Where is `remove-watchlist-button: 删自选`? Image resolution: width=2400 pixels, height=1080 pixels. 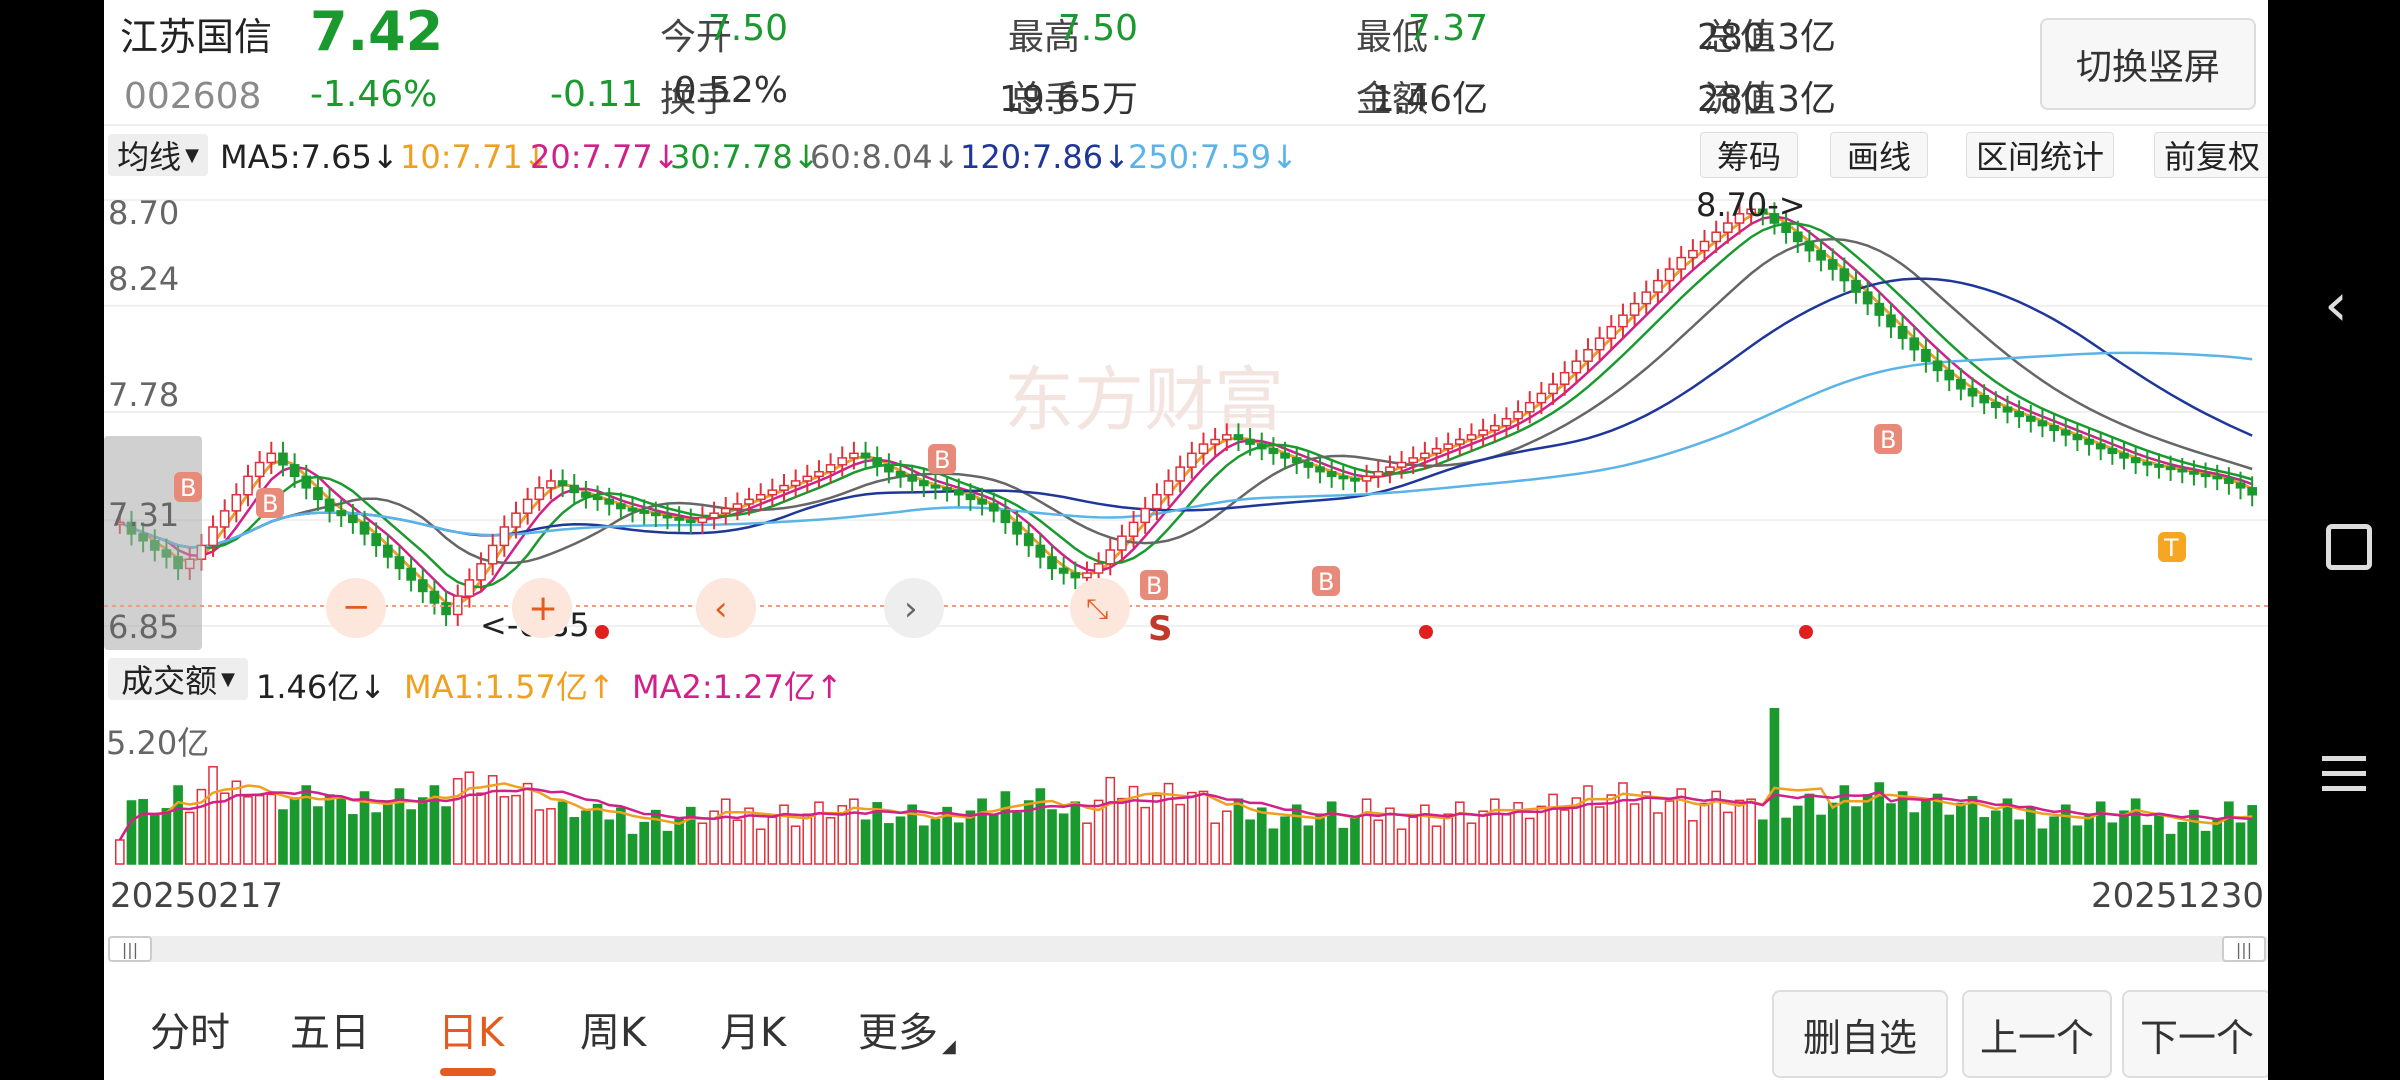 remove-watchlist-button: 删自选 is located at coordinates (1860, 1034).